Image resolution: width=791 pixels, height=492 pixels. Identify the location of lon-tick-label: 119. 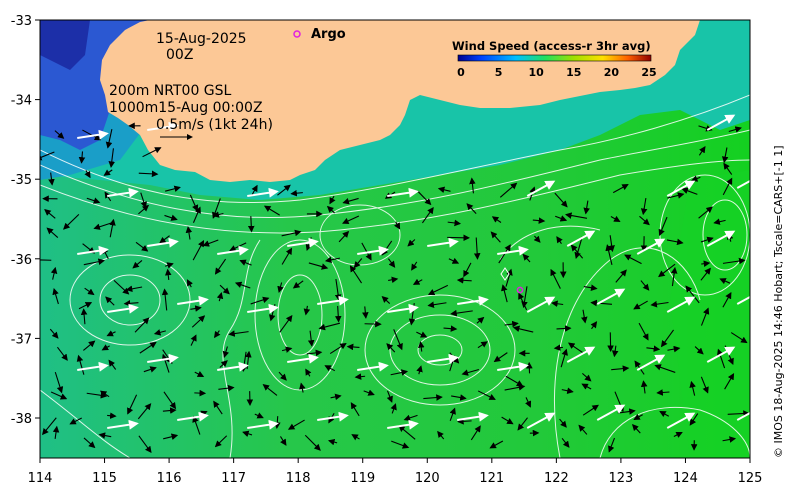
(362, 478).